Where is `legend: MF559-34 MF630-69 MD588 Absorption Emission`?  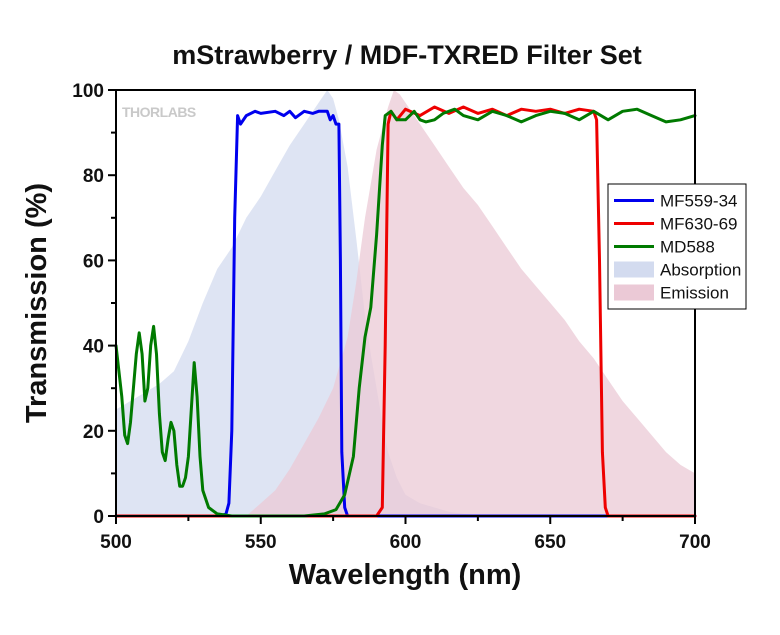 legend: MF559-34 MF630-69 MD588 Absorption Emission is located at coordinates (677, 246).